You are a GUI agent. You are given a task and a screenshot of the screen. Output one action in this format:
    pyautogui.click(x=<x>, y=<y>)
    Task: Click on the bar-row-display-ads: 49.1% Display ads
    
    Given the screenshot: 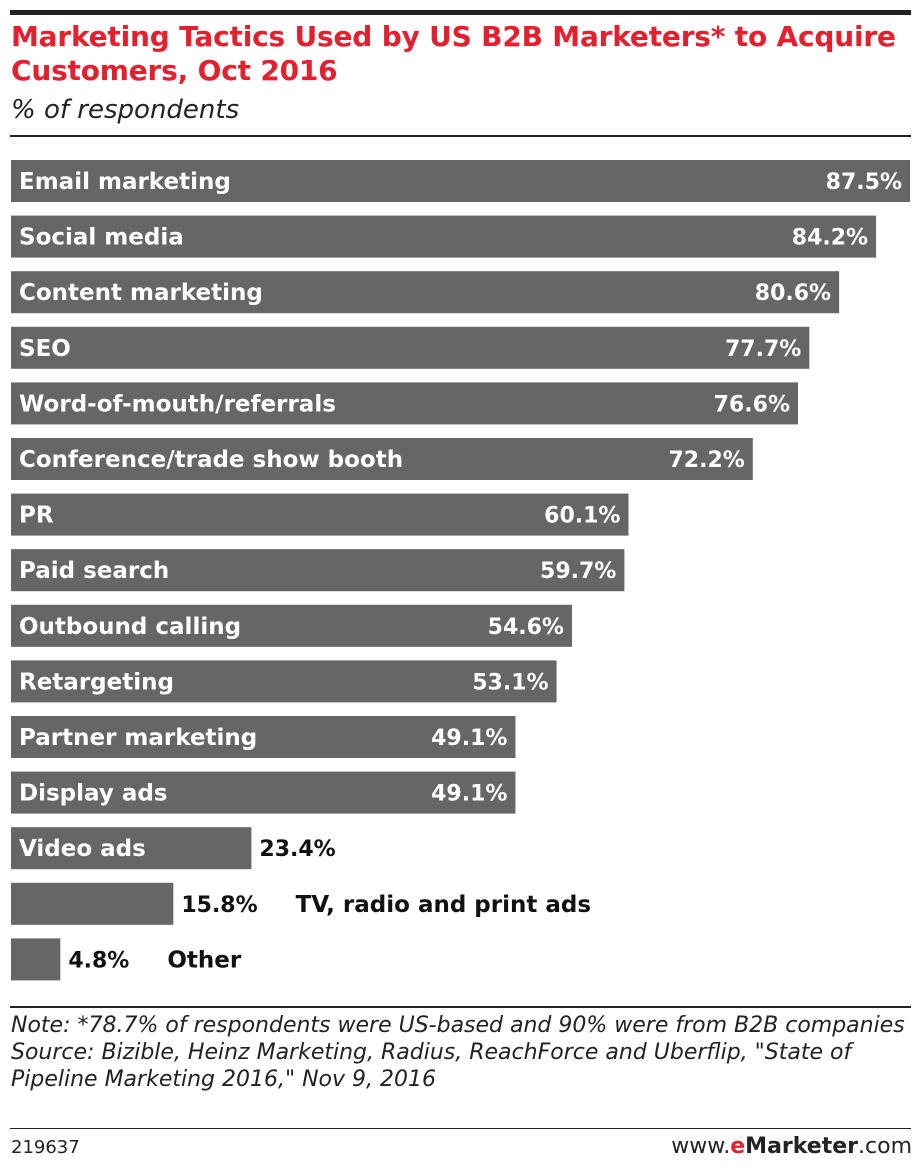 What is the action you would take?
    pyautogui.click(x=263, y=792)
    